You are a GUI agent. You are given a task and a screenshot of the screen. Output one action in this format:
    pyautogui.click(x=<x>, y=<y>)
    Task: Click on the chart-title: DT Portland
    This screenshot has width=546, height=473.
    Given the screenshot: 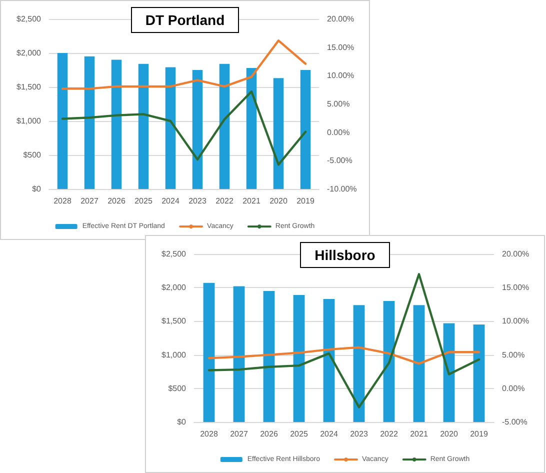 What is the action you would take?
    pyautogui.click(x=185, y=20)
    